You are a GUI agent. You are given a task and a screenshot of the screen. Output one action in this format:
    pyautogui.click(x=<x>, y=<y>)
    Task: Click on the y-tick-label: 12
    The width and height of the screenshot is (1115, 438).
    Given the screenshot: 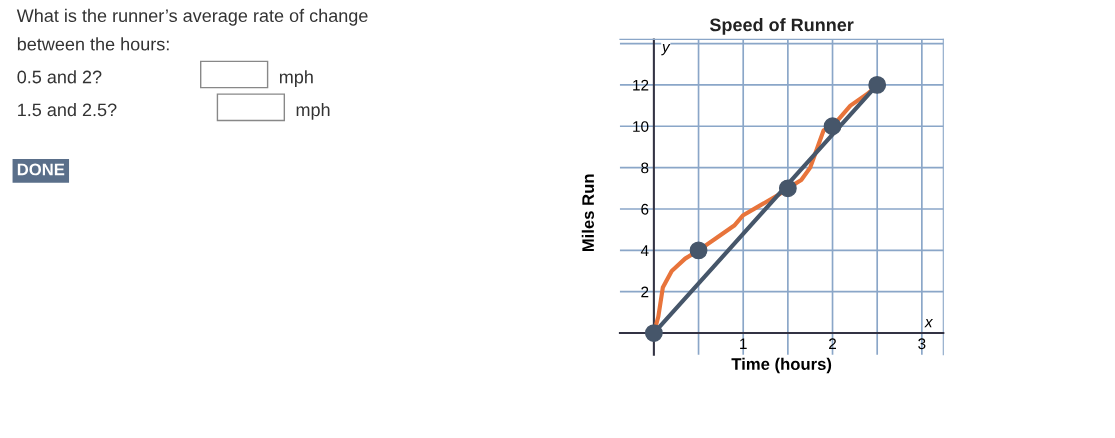 What is the action you would take?
    pyautogui.click(x=641, y=85)
    